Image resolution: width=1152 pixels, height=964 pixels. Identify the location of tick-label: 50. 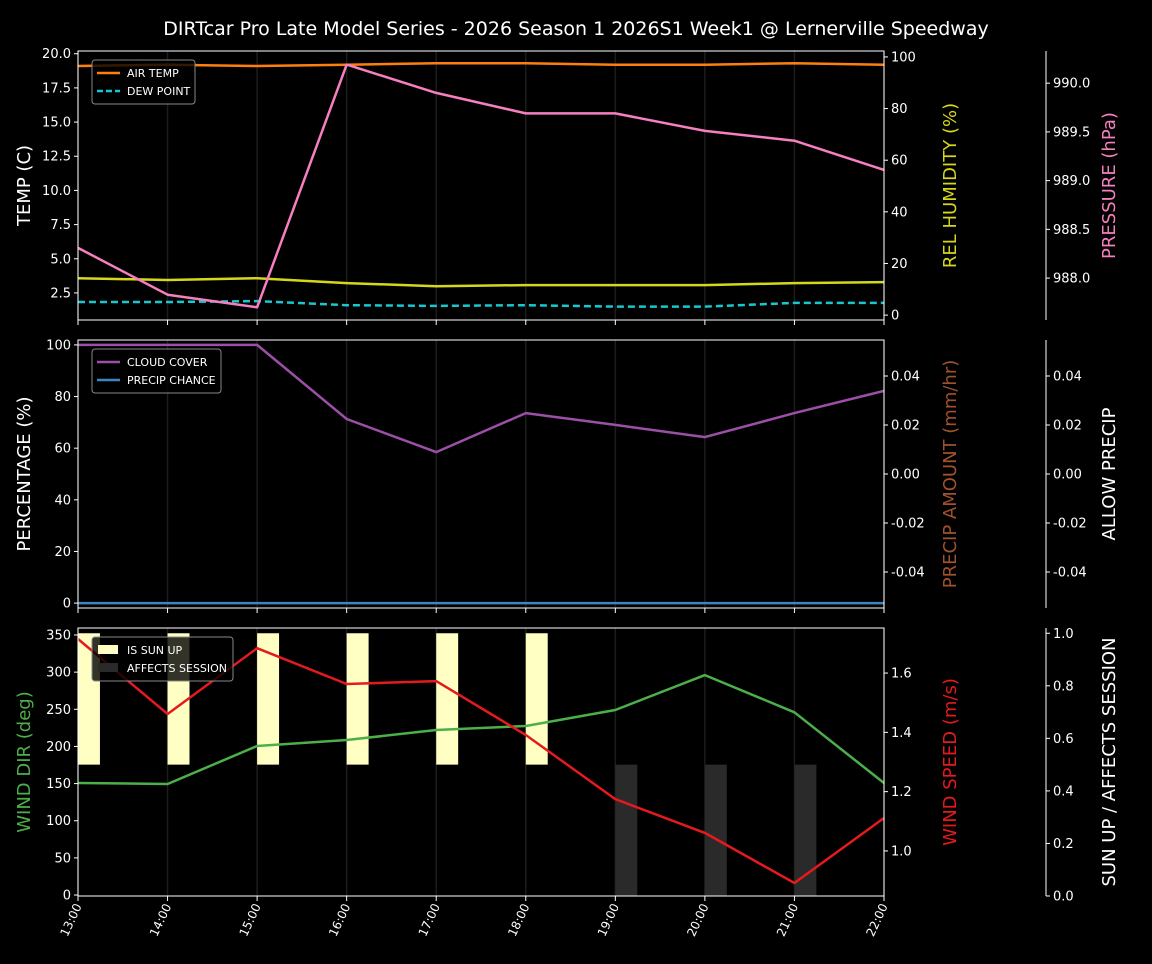
(62, 858).